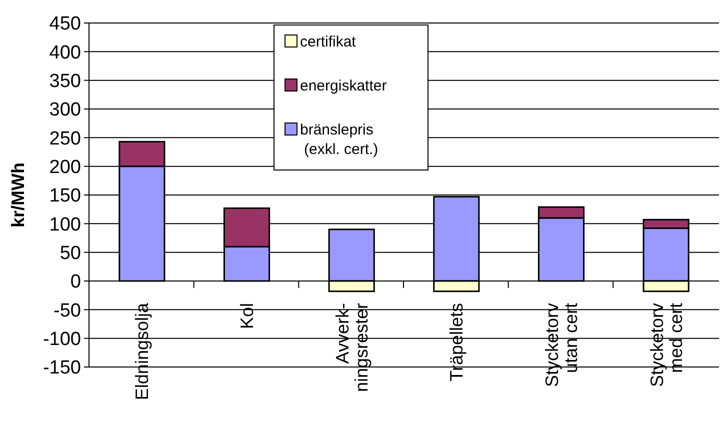 The image size is (723, 423). Describe the element at coordinates (61, 339) in the screenshot. I see `y-tick-label: -100` at that location.